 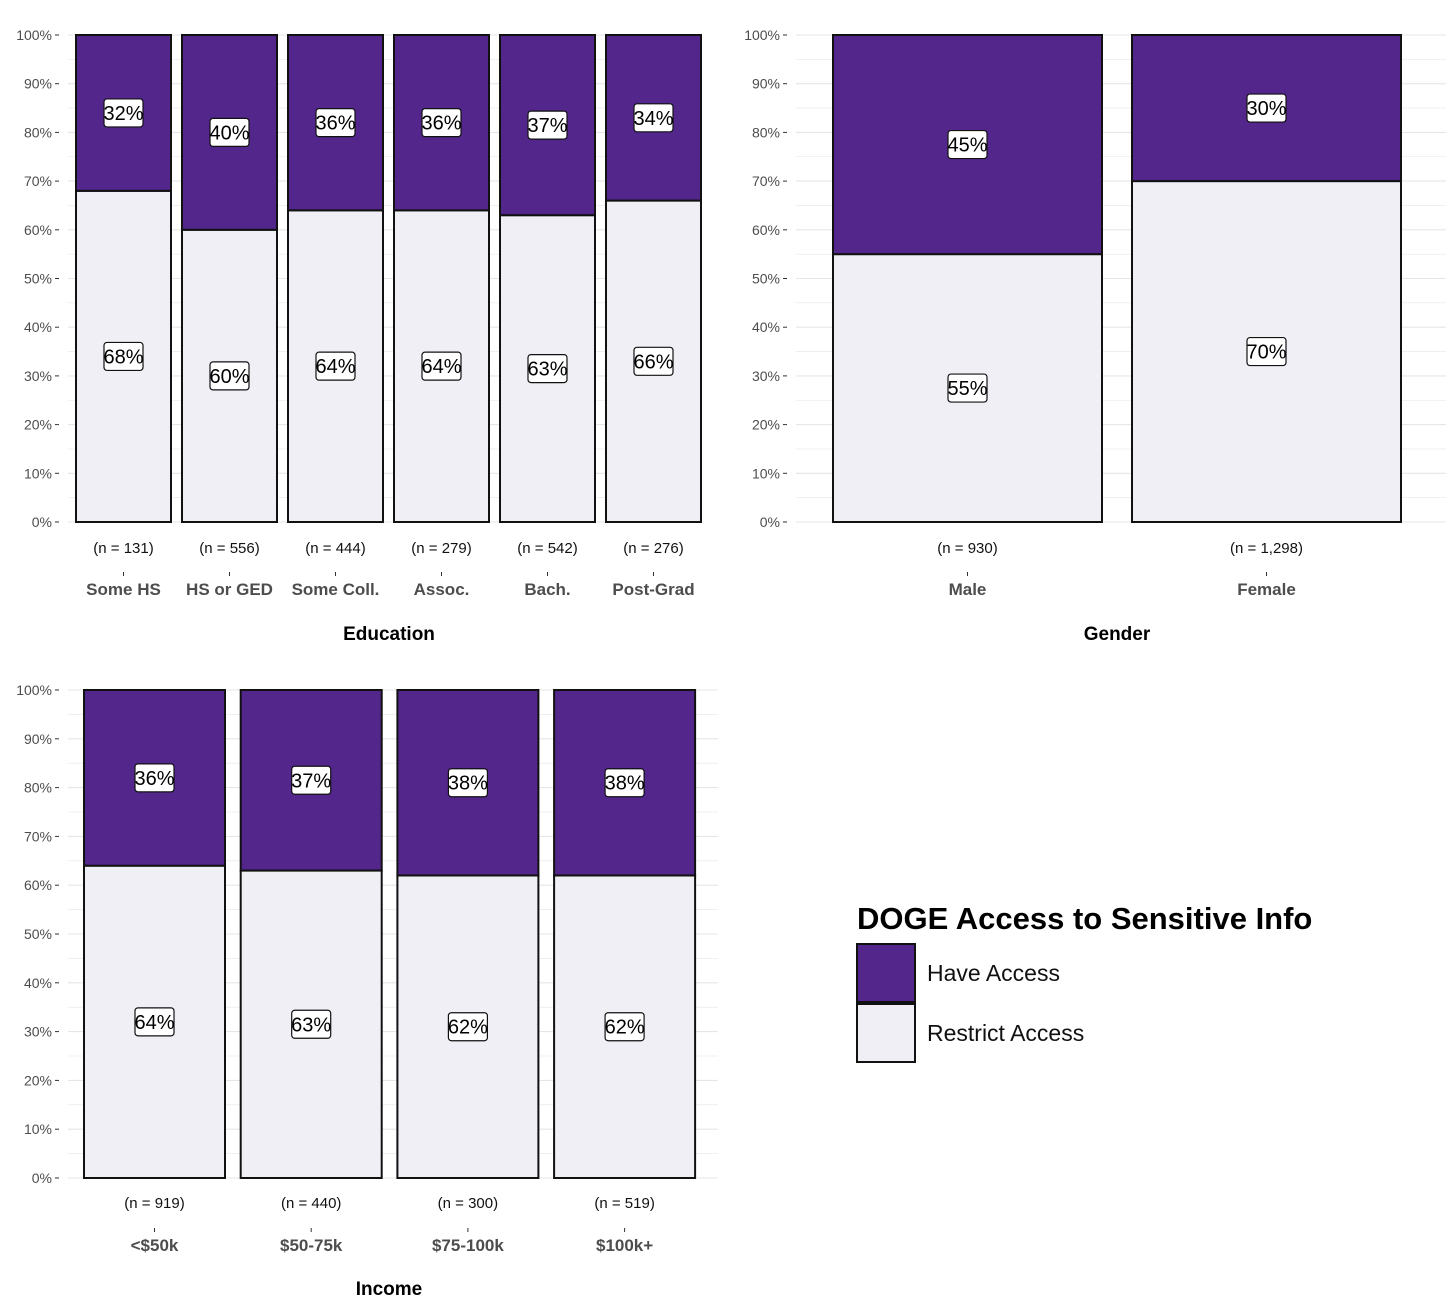 I want to click on value-label-have-some-hs-box, so click(x=123, y=113).